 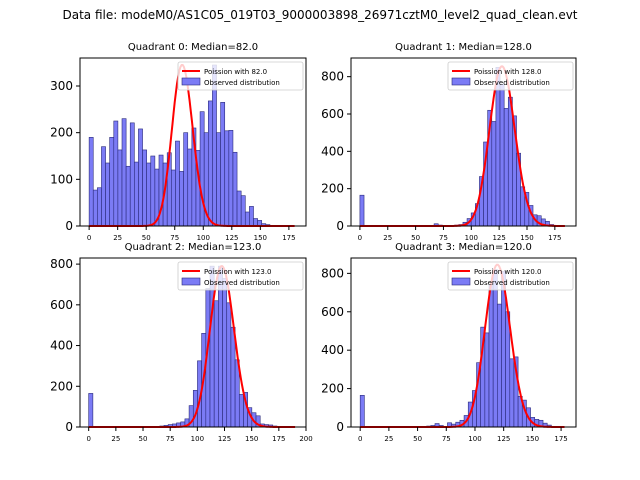 I want to click on legend-label-poisson: Poission with 82.0, so click(x=235, y=72).